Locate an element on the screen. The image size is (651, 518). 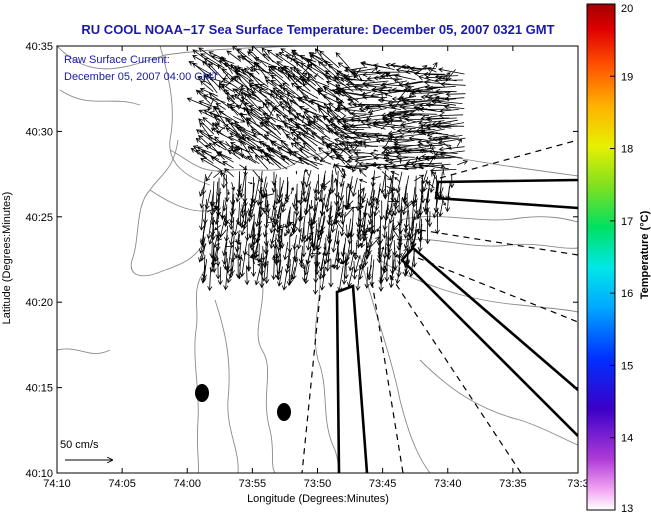
y-tick-label: 40:15 is located at coordinates (39, 389).